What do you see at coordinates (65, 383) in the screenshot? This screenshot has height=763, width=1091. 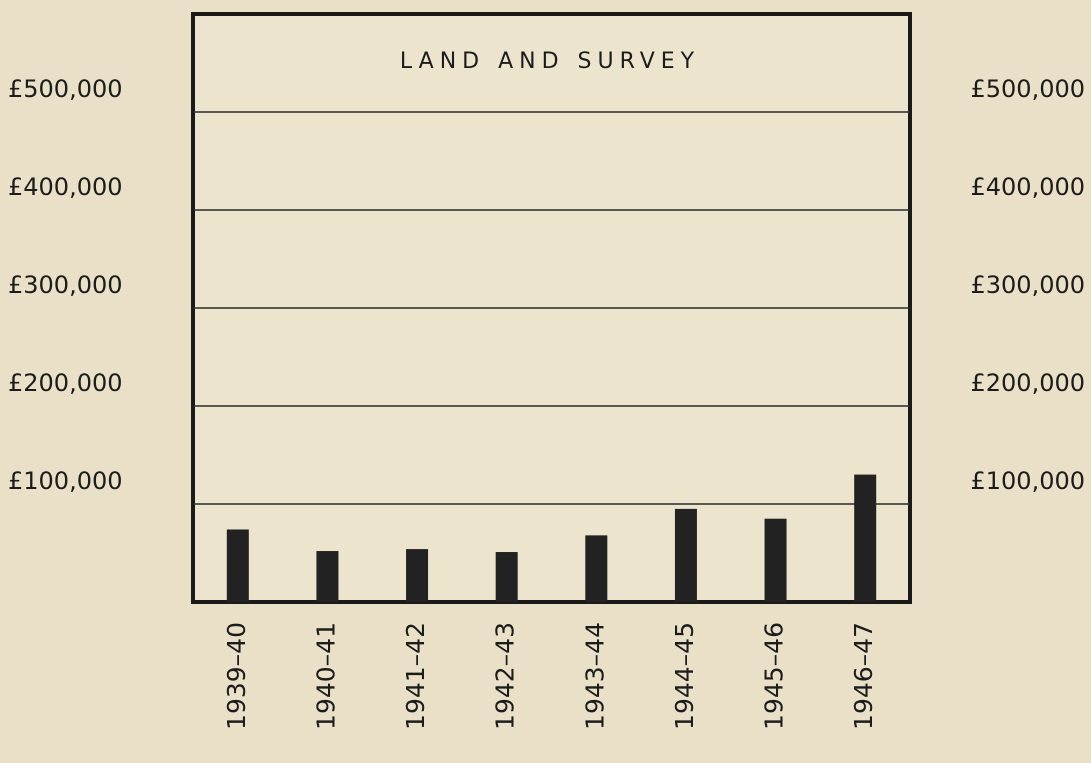 I see `y-tick-label: £200,000` at bounding box center [65, 383].